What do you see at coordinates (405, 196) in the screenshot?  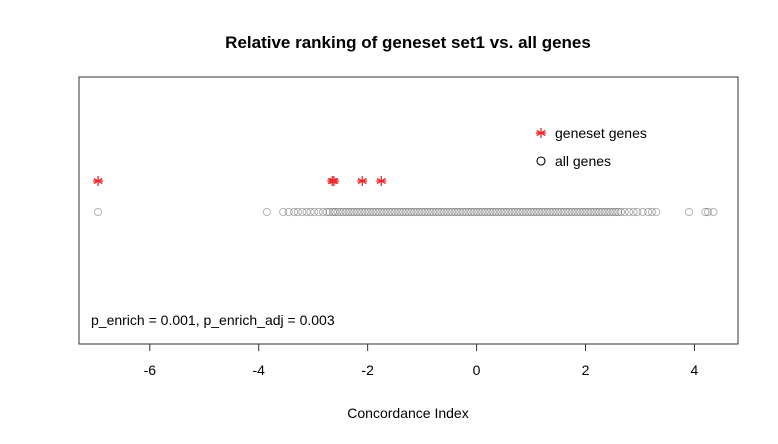 I see `data-points` at bounding box center [405, 196].